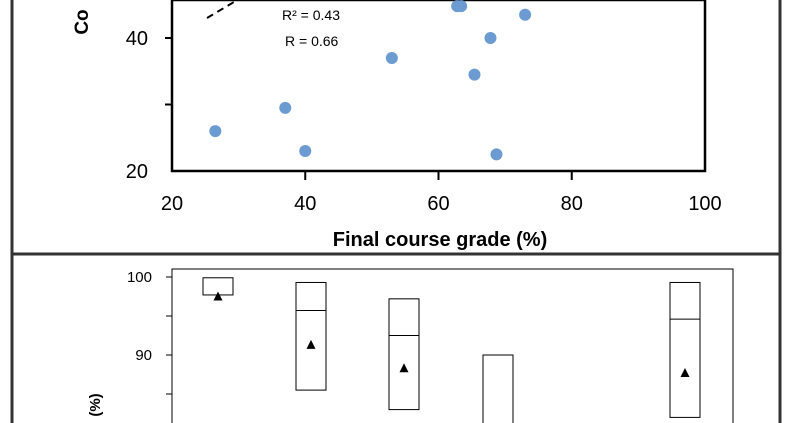  What do you see at coordinates (220, 10) in the screenshot?
I see `scatter-trendline` at bounding box center [220, 10].